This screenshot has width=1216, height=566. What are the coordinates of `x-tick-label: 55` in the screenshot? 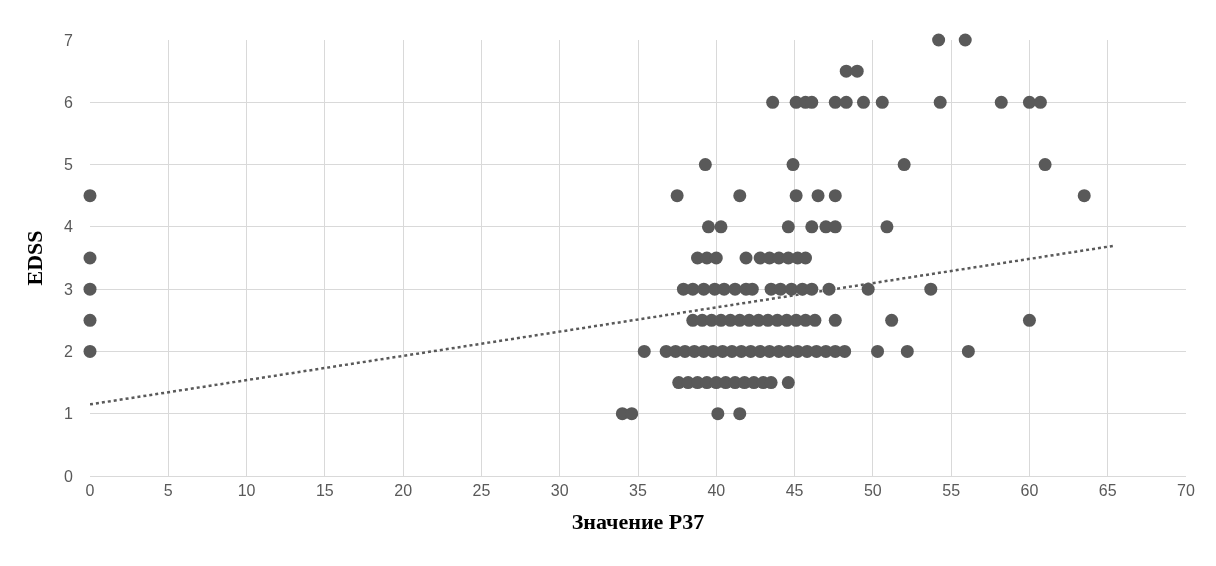 It's located at (951, 491).